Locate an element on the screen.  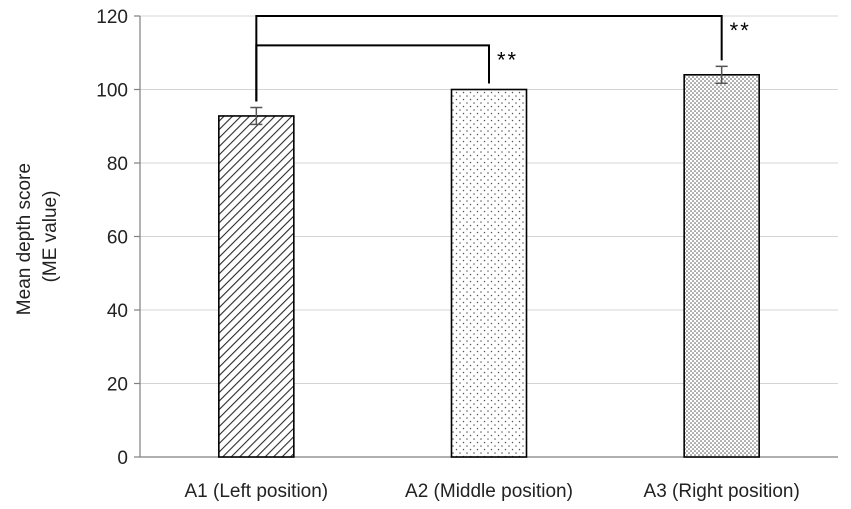
y-tick-label: 100 is located at coordinates (112, 91).